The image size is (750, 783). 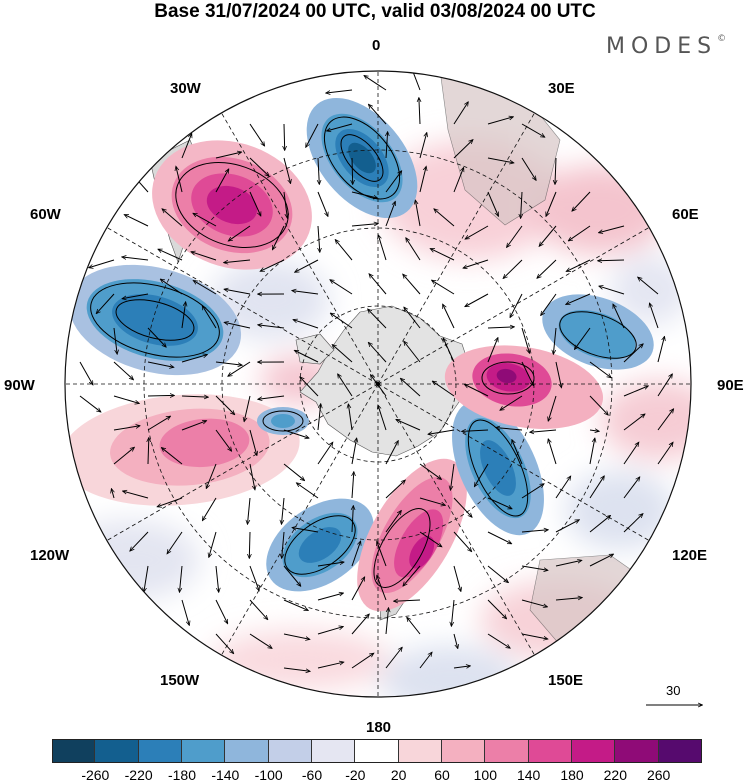 I want to click on lon-label-90w: 90W, so click(x=19, y=385).